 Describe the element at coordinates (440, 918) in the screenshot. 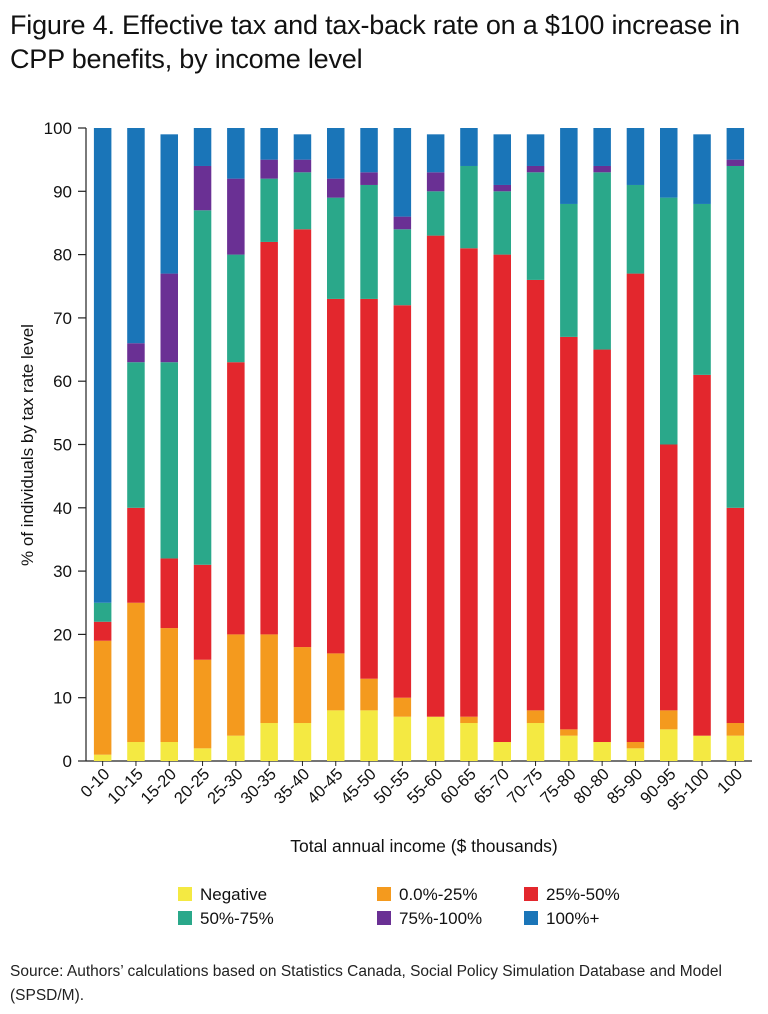

I see `legend-label: 75%-100%` at that location.